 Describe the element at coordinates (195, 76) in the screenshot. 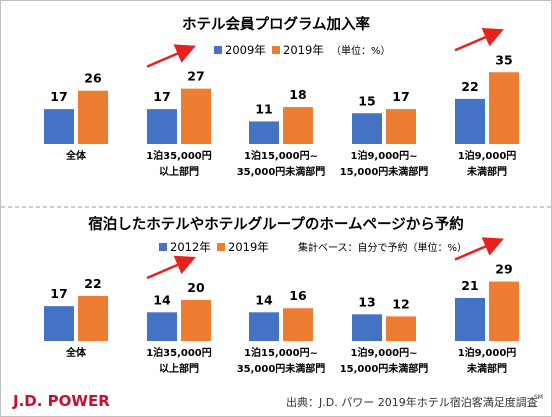

I see `data-label: 27` at that location.